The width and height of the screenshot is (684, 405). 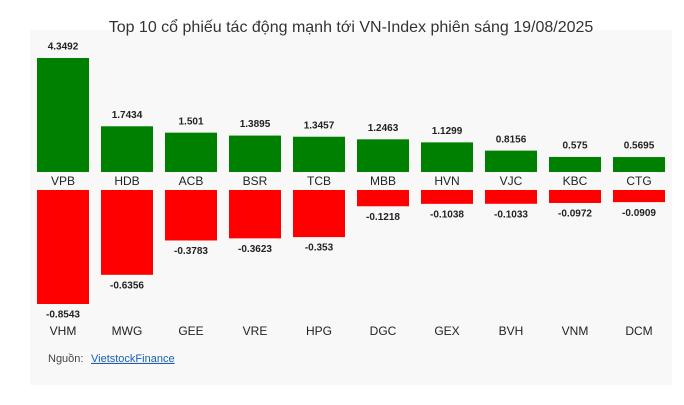 What do you see at coordinates (447, 214) in the screenshot?
I see `value-label: -0.1038` at bounding box center [447, 214].